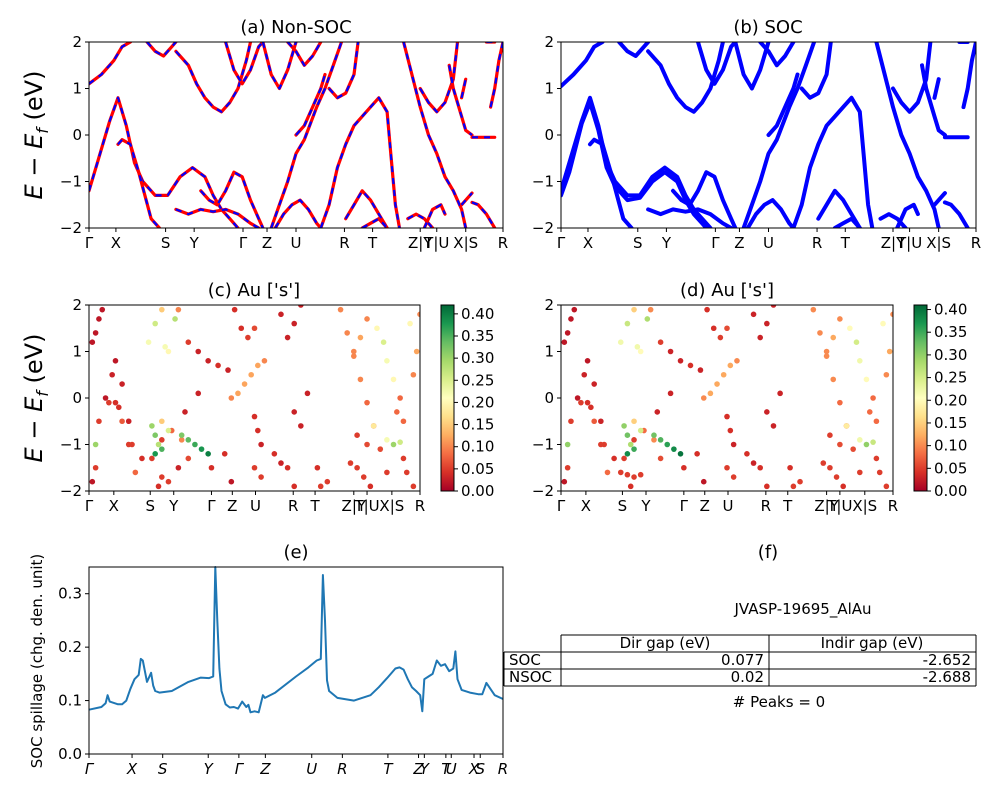 This screenshot has width=1000, height=800. What do you see at coordinates (77, 89) in the screenshot?
I see `plot-a-ytick-label: 1` at bounding box center [77, 89].